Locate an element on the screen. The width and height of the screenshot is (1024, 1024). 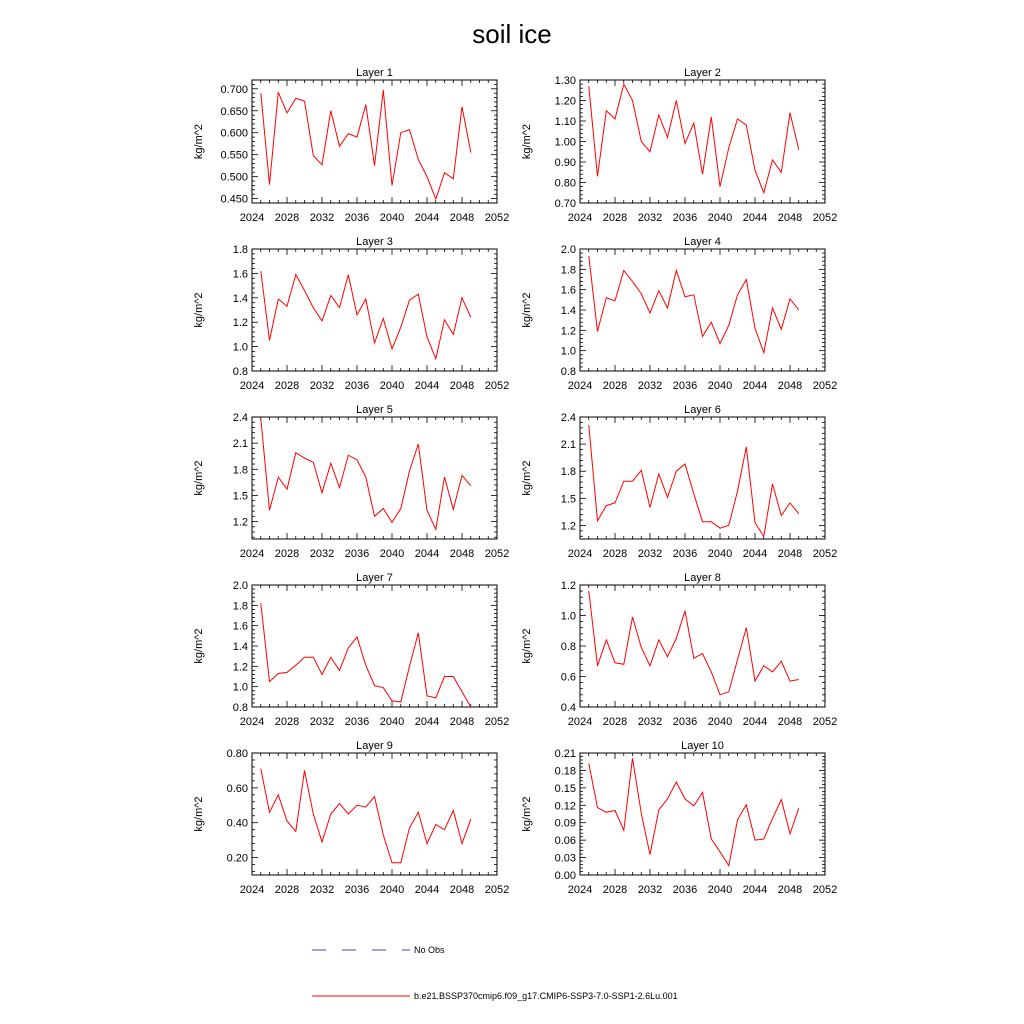
y-tick-label: 0.00 is located at coordinates (565, 876).